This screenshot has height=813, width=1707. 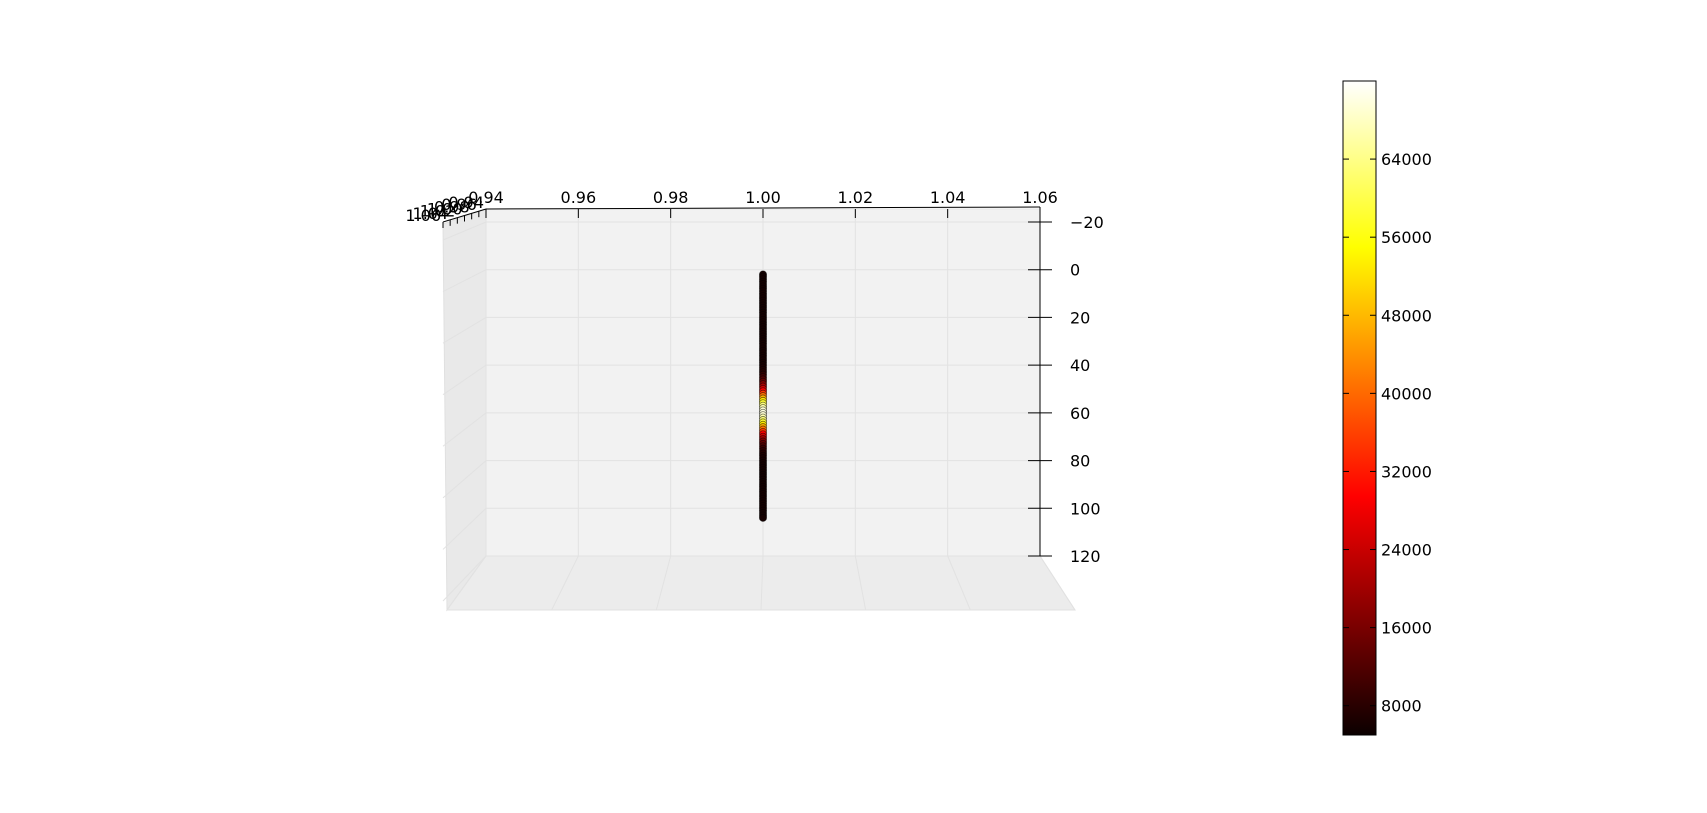 What do you see at coordinates (1406, 237) in the screenshot?
I see `colorbar-tick-label: 56000` at bounding box center [1406, 237].